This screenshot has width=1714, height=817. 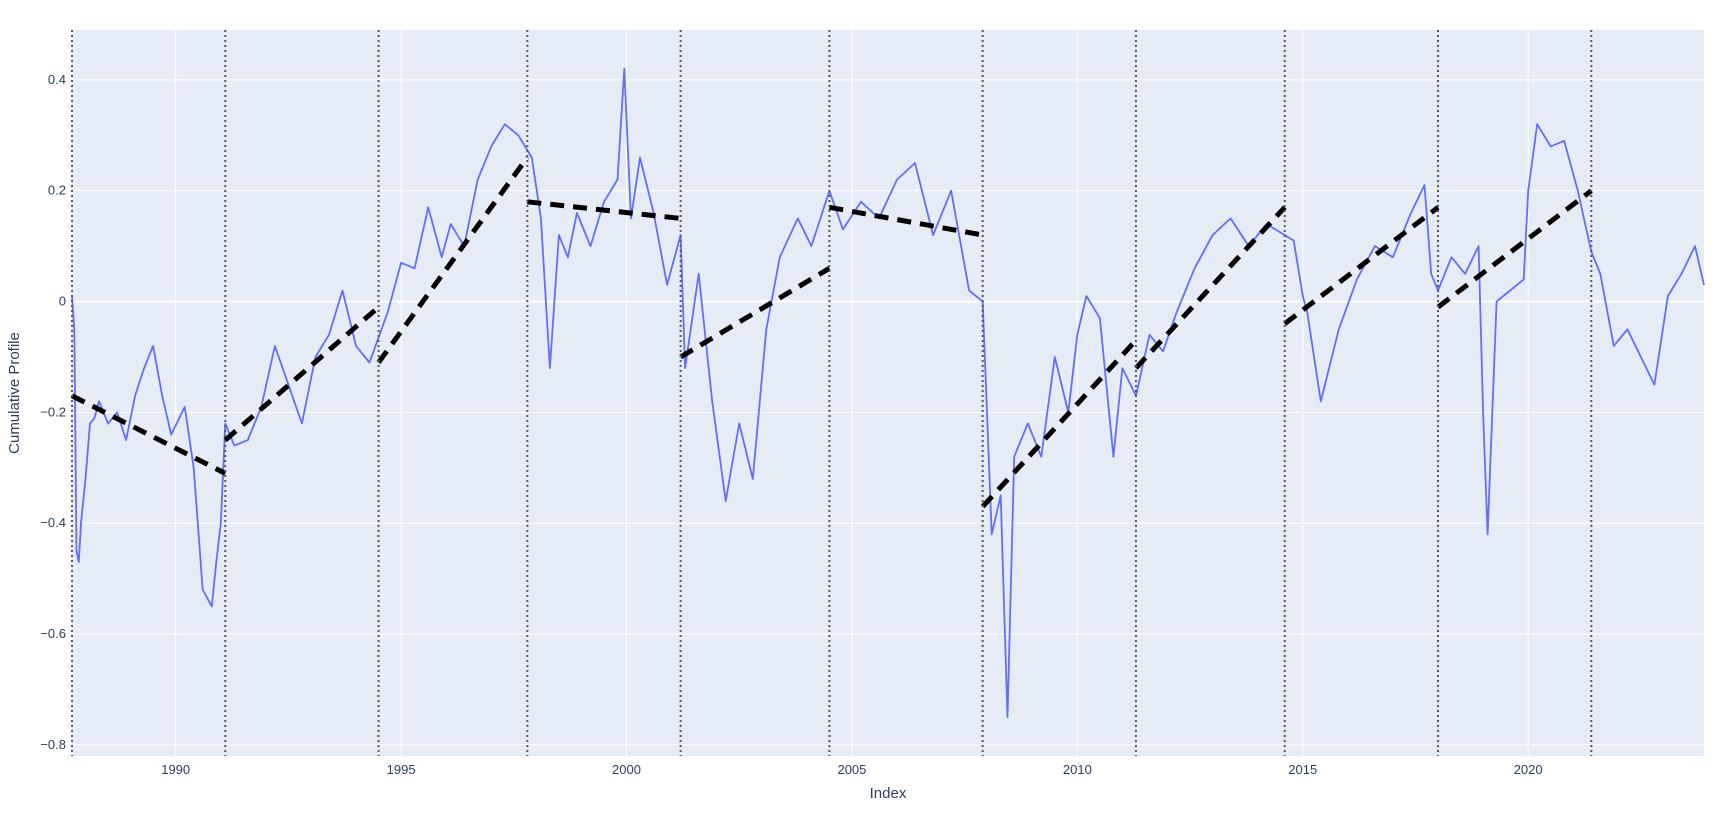 What do you see at coordinates (57, 79) in the screenshot?
I see `y-tick-label: 0.4` at bounding box center [57, 79].